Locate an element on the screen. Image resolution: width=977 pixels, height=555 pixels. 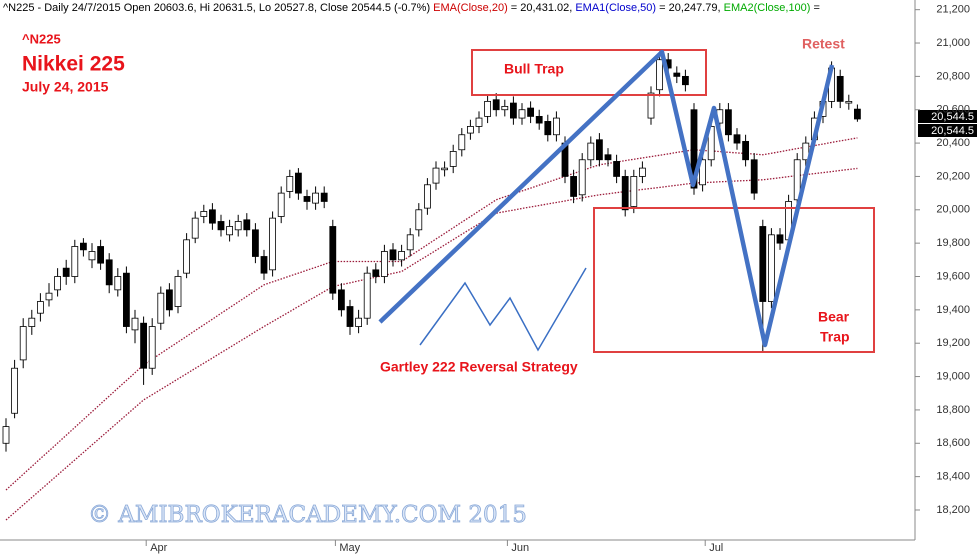
annotation: Gartley 222 Reversal Strategy is located at coordinates (479, 367).